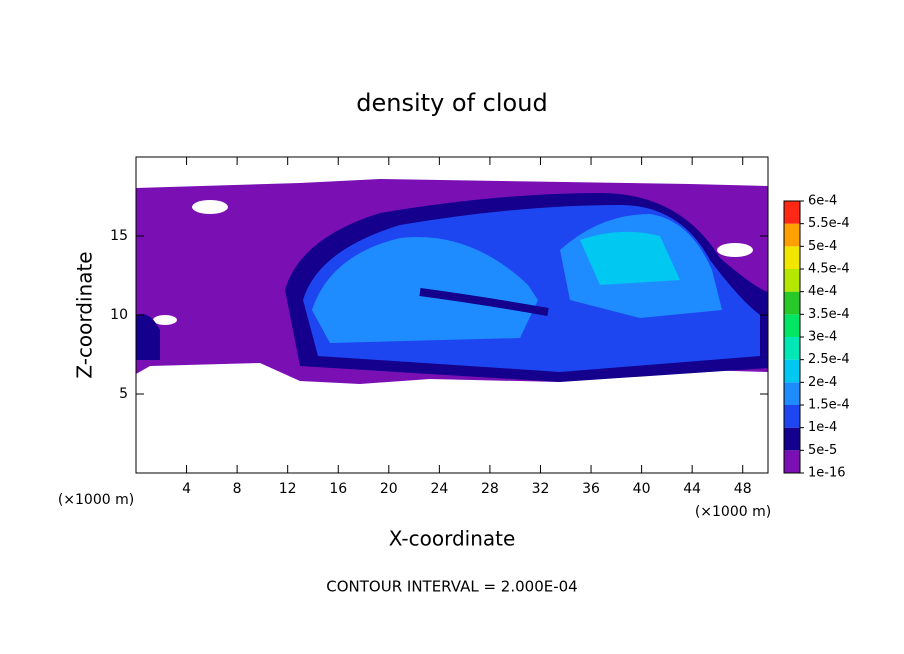 The width and height of the screenshot is (904, 654). Describe the element at coordinates (829, 269) in the screenshot. I see `colorbar-label: 4.5e-4` at that location.